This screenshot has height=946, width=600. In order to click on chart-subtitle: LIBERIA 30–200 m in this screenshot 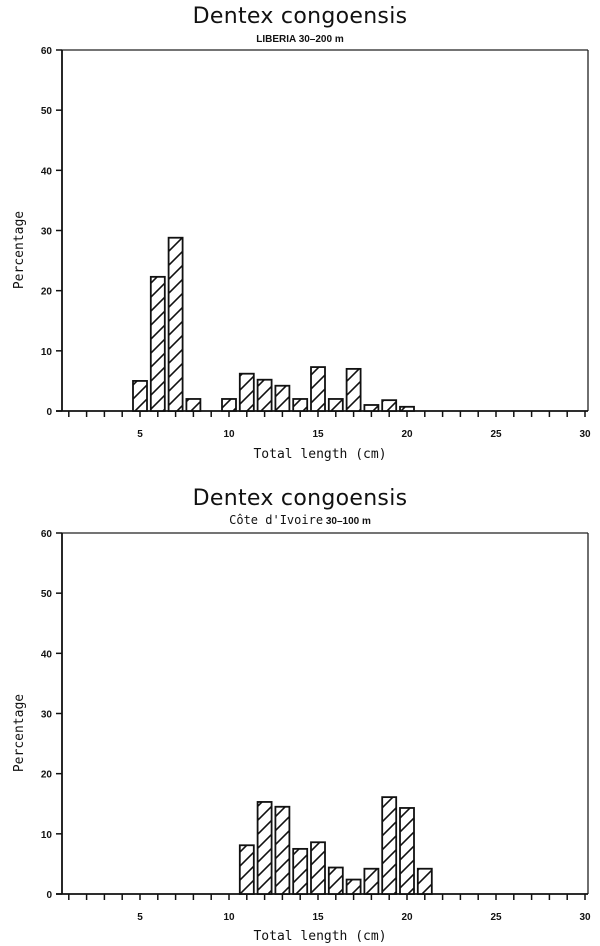, I will do `click(300, 39)`.